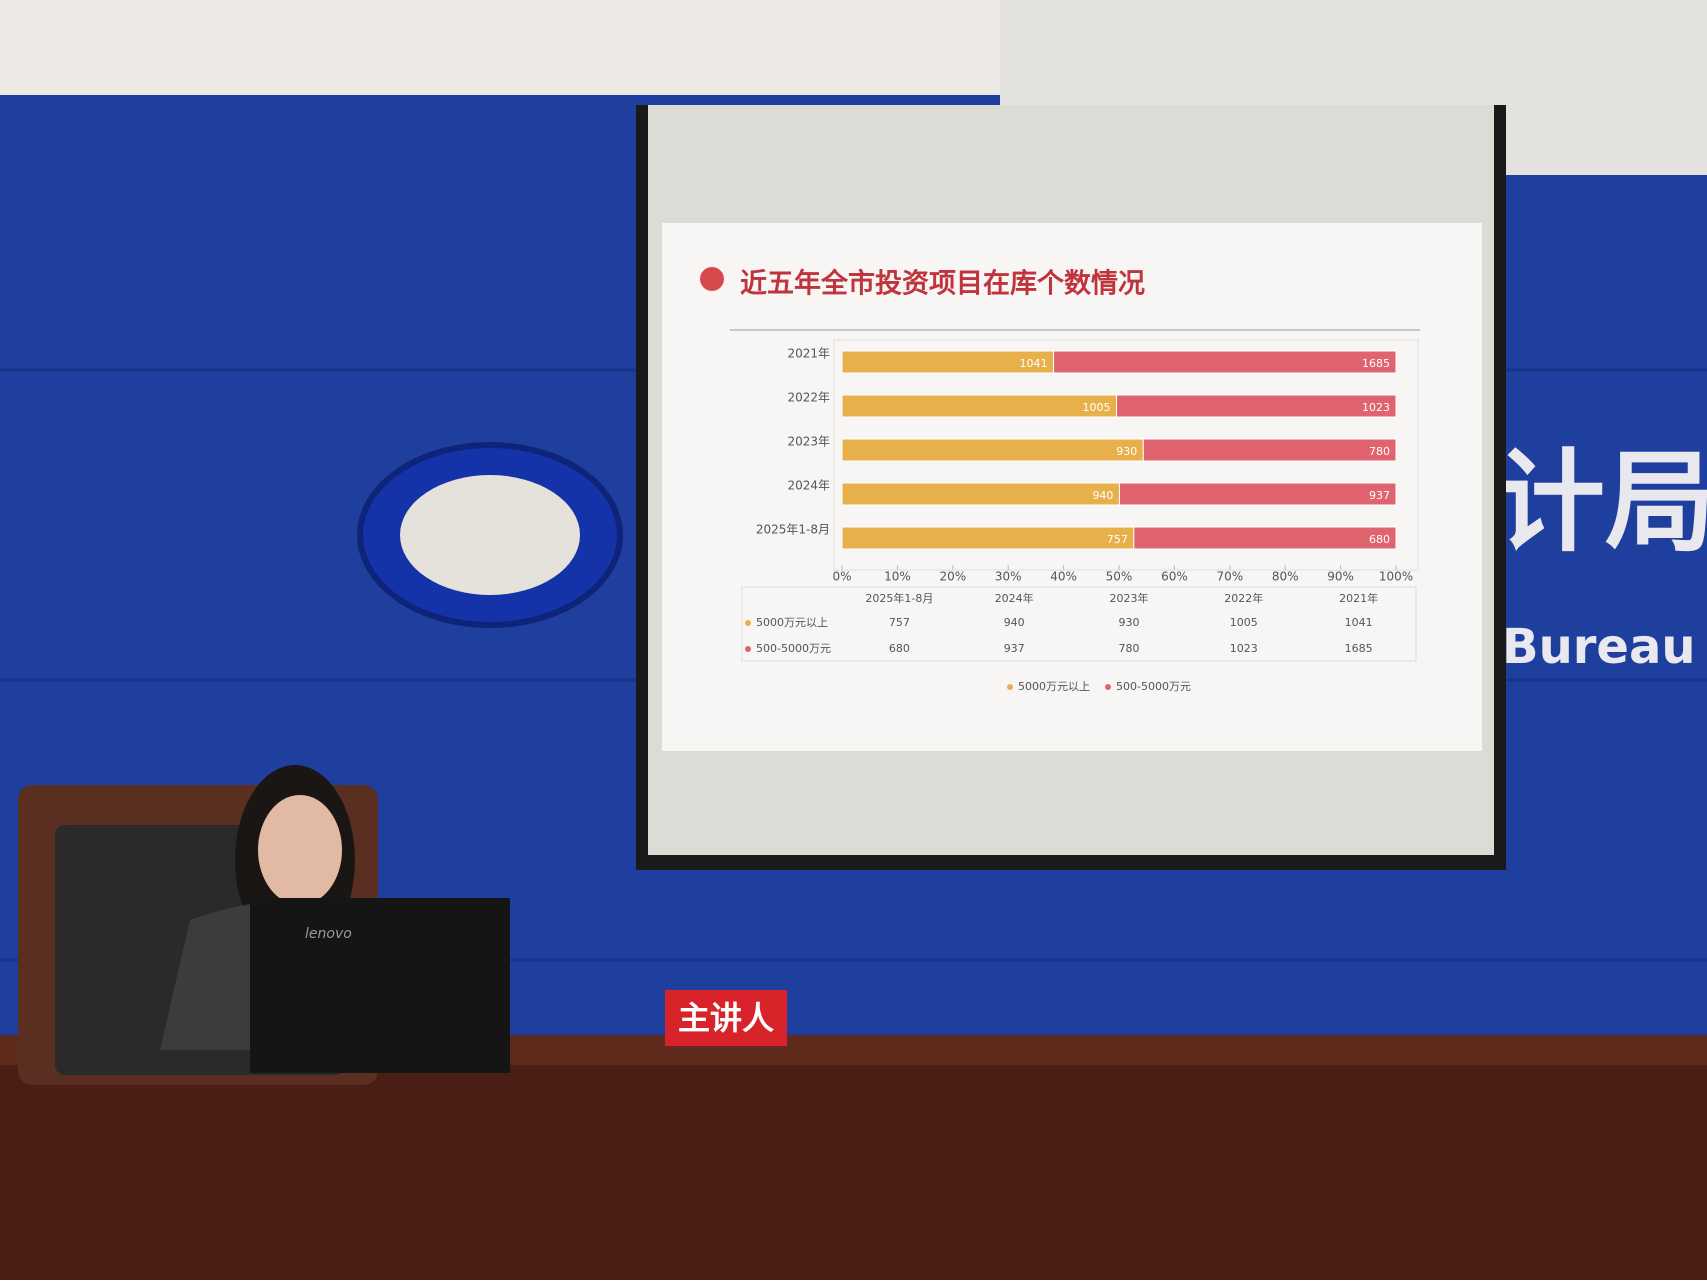  What do you see at coordinates (1014, 622) in the screenshot?
I see `table-cell: 940` at bounding box center [1014, 622].